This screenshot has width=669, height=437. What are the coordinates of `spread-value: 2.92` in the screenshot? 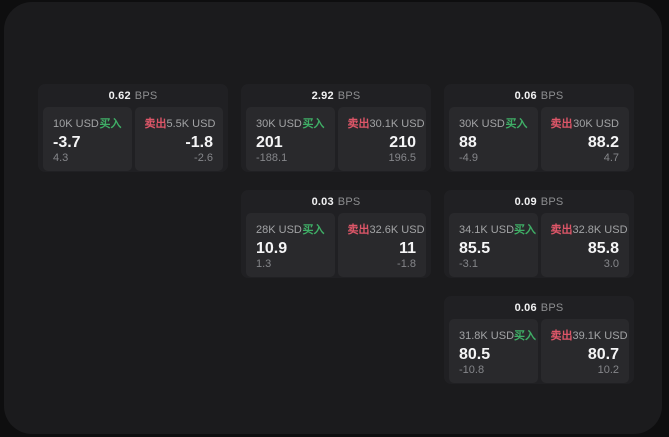 It's located at (322, 95).